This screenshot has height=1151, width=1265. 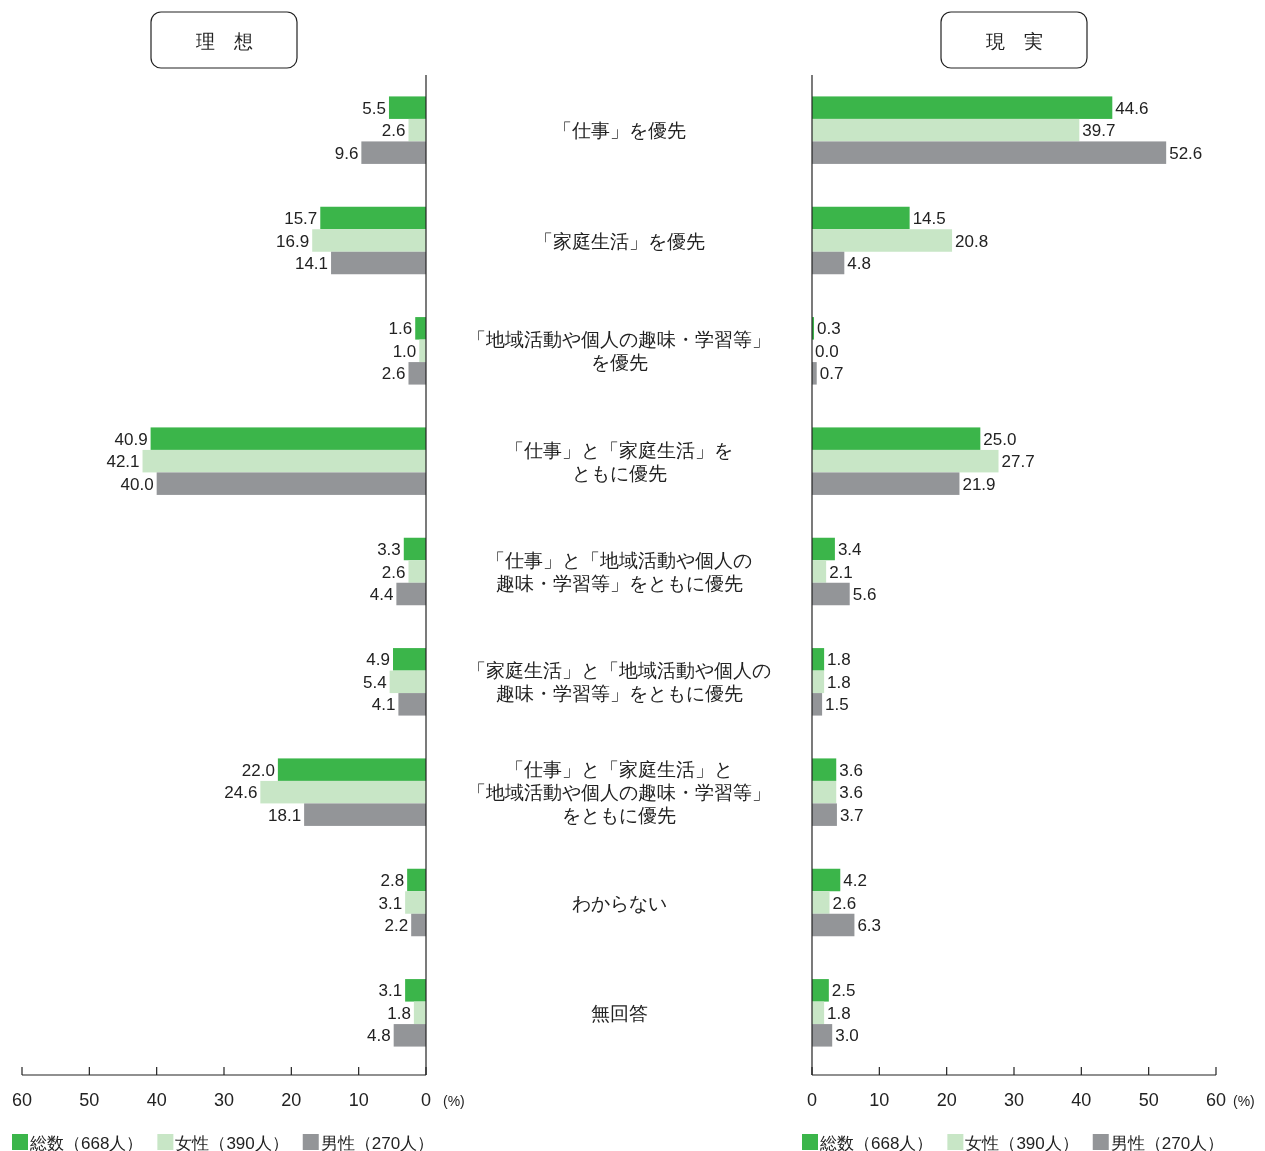 What do you see at coordinates (404, 351) in the screenshot?
I see `data-label: 1.0` at bounding box center [404, 351].